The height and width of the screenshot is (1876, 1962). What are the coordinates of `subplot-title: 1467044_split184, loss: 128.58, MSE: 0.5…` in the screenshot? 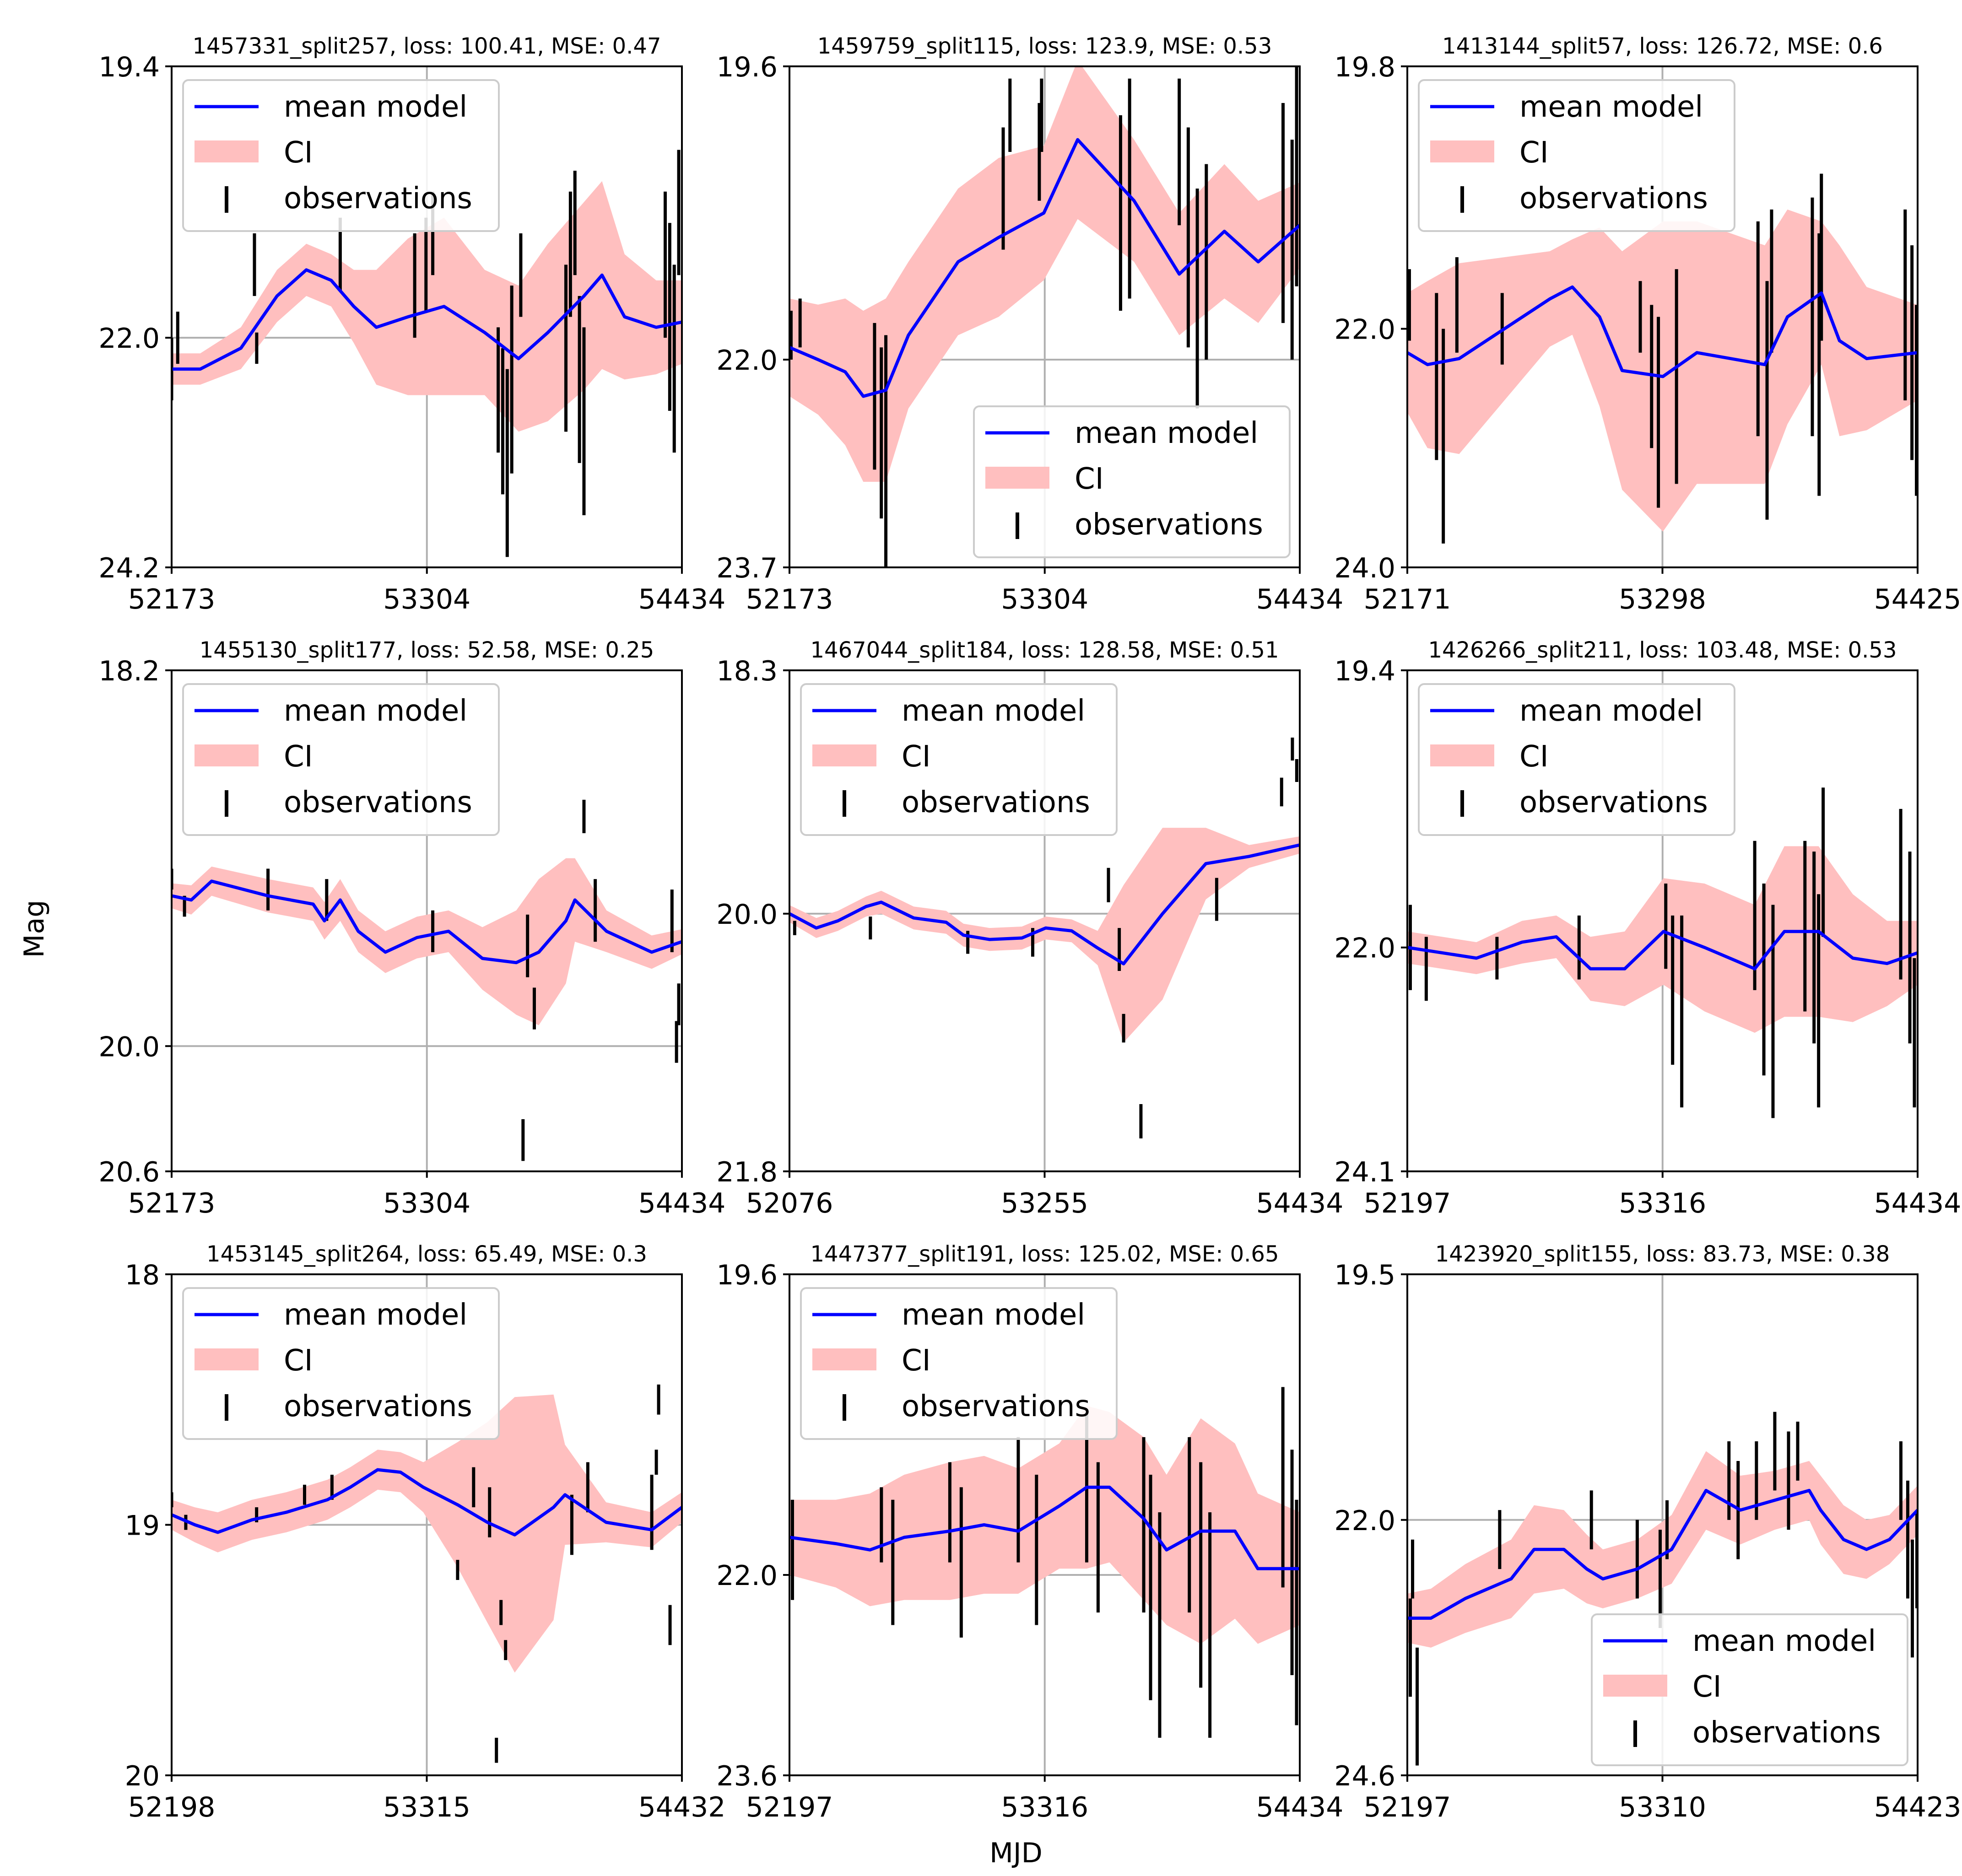 It's located at (1044, 650).